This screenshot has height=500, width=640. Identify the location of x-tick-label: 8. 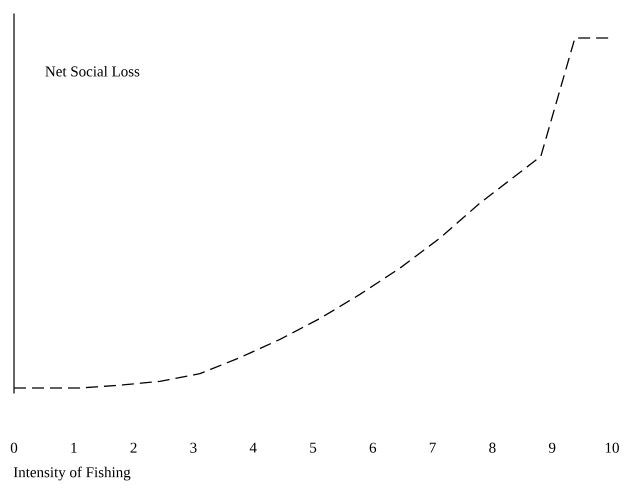
(492, 447).